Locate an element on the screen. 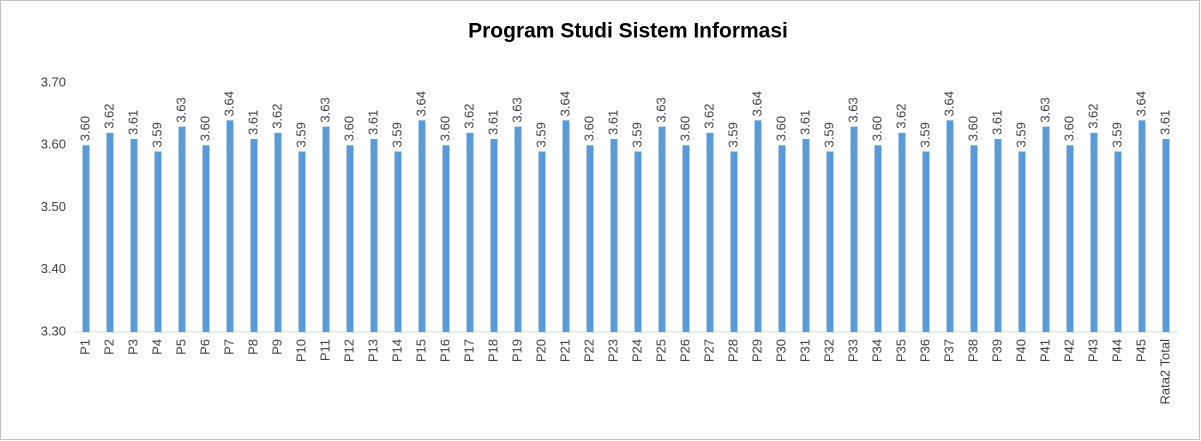  x-tick-label: P11 is located at coordinates (324, 350).